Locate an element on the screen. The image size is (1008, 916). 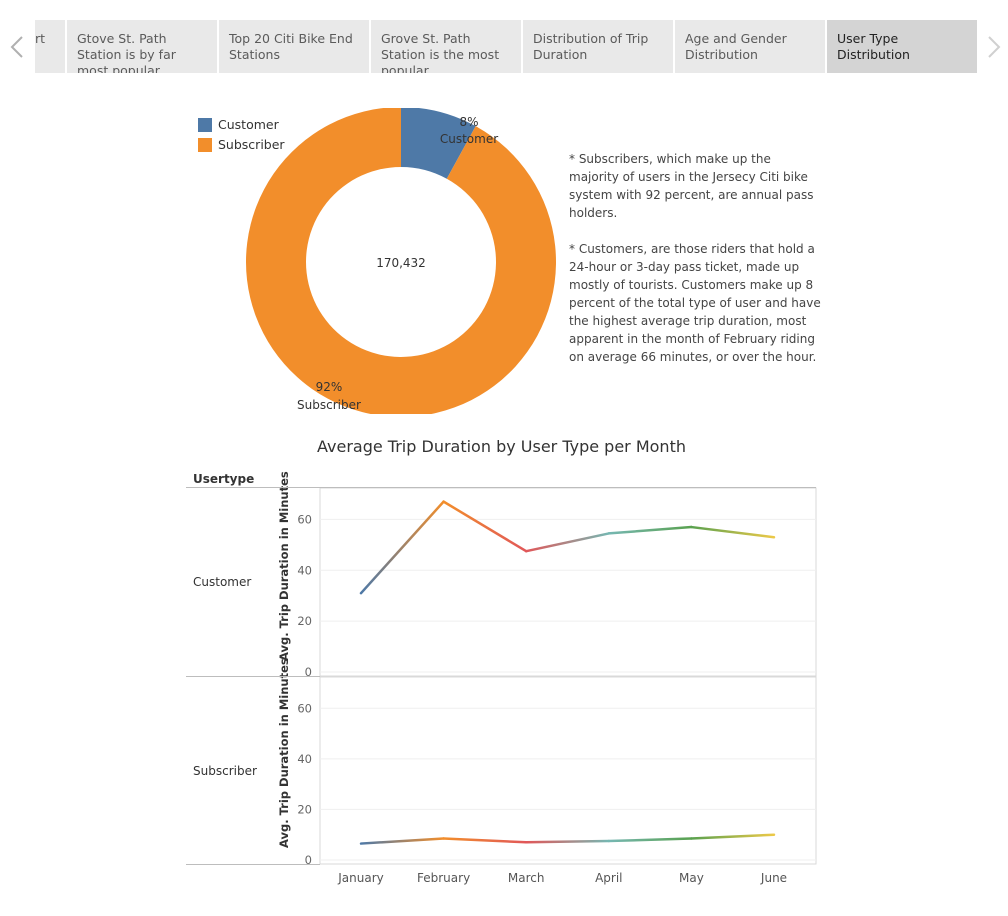
donut-slice-subscriber is located at coordinates (401, 262).